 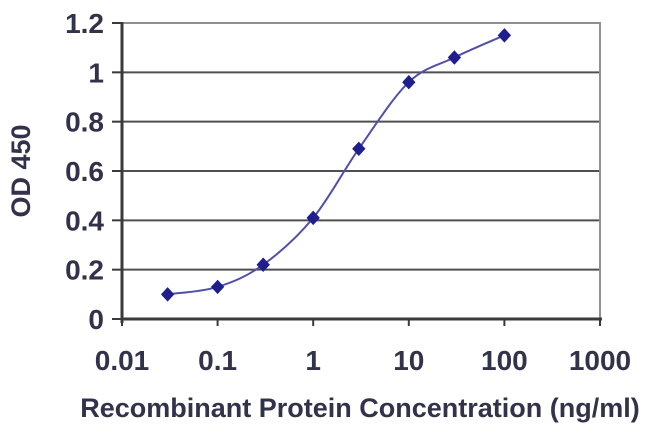 I want to click on y-tick-label: 0.2, so click(x=84, y=270).